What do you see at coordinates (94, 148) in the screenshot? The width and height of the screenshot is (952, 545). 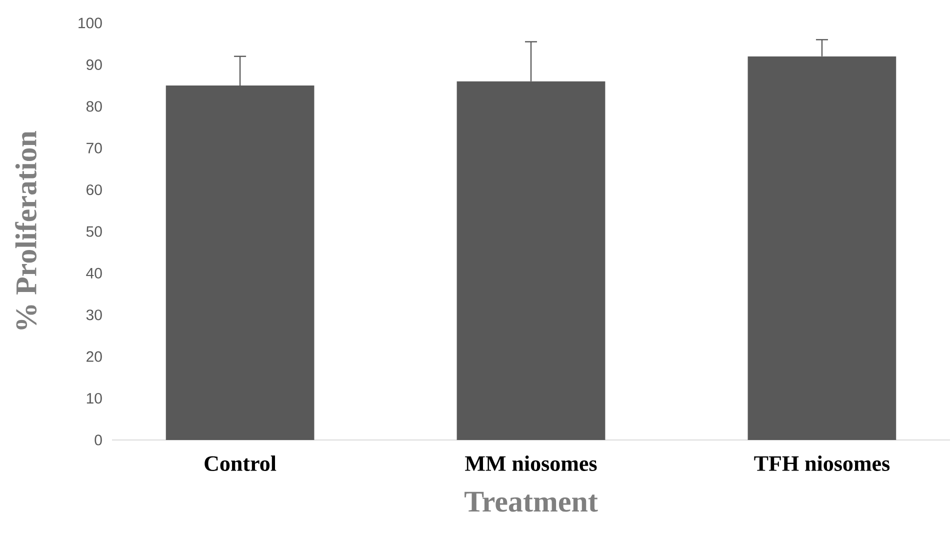 I see `y-tick-label: 70` at bounding box center [94, 148].